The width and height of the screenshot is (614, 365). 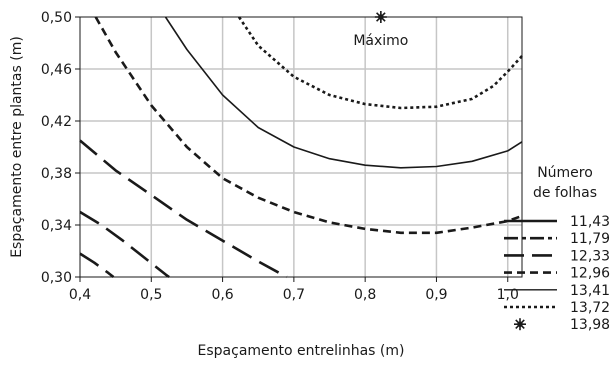 I want to click on y-tick-label: 0,34, so click(x=56, y=226).